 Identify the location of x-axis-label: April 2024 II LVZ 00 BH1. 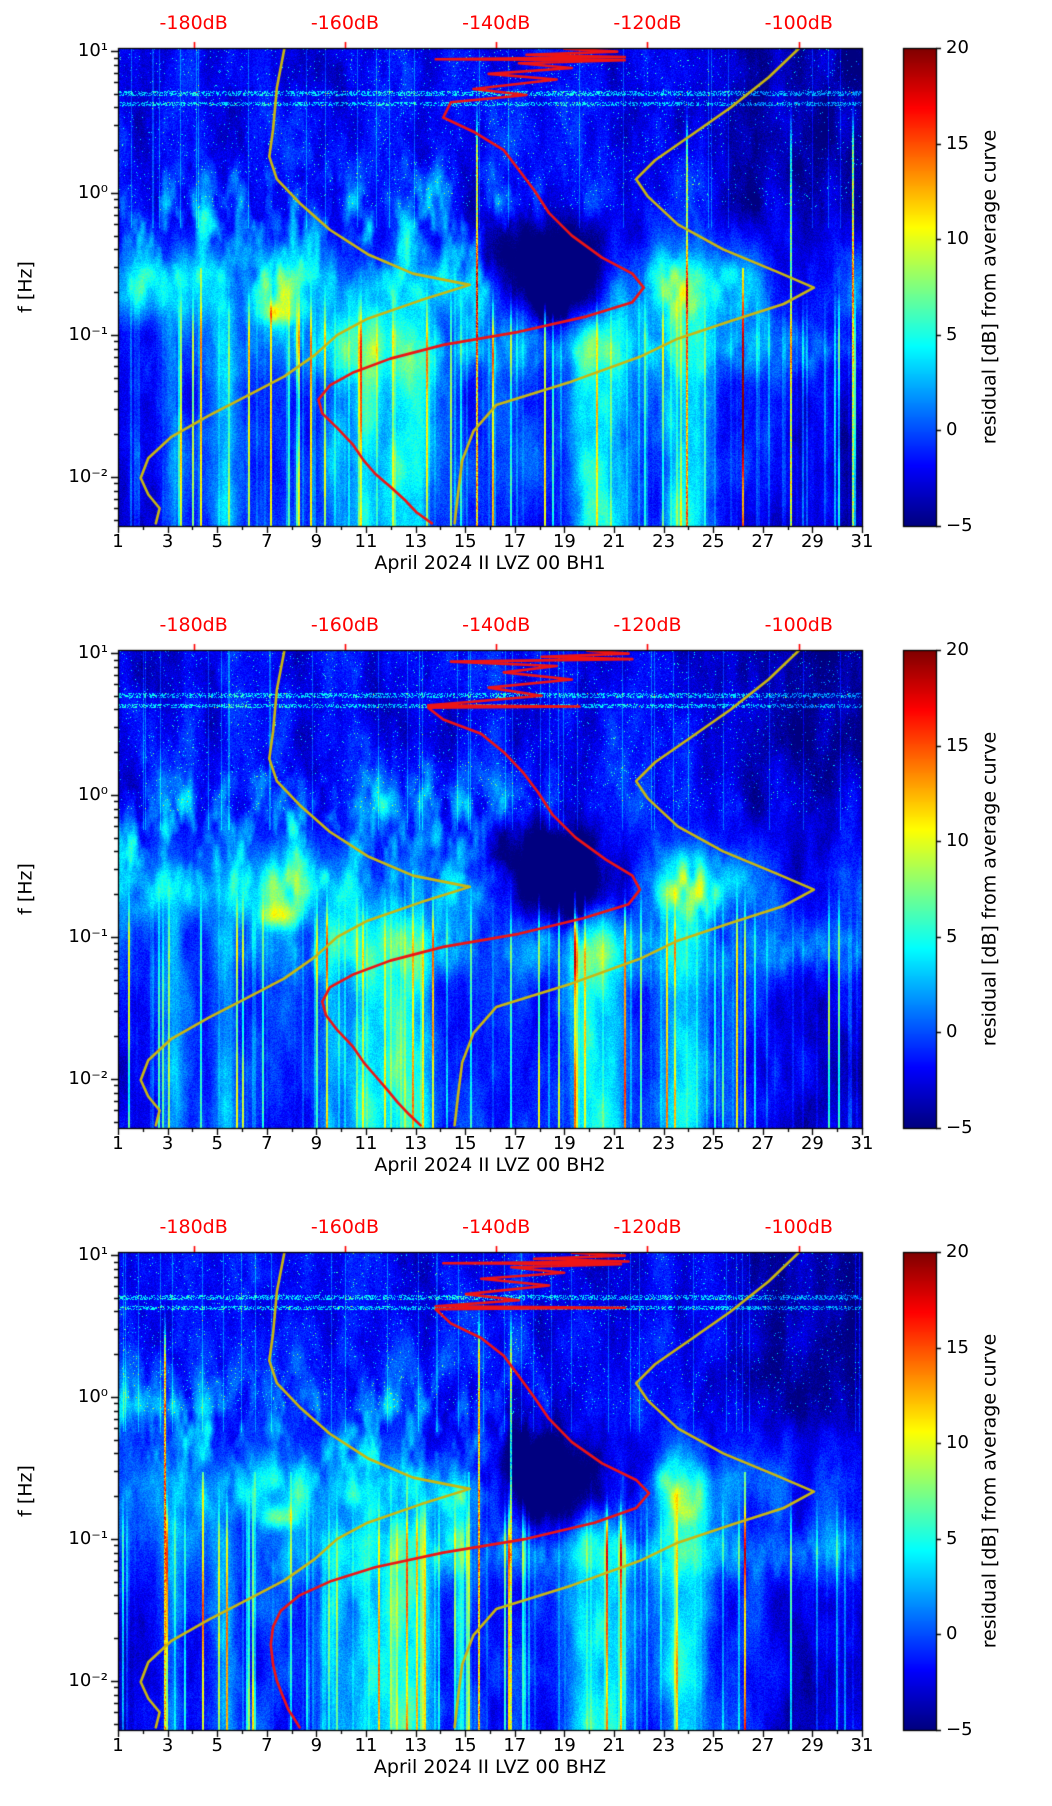
(490, 563).